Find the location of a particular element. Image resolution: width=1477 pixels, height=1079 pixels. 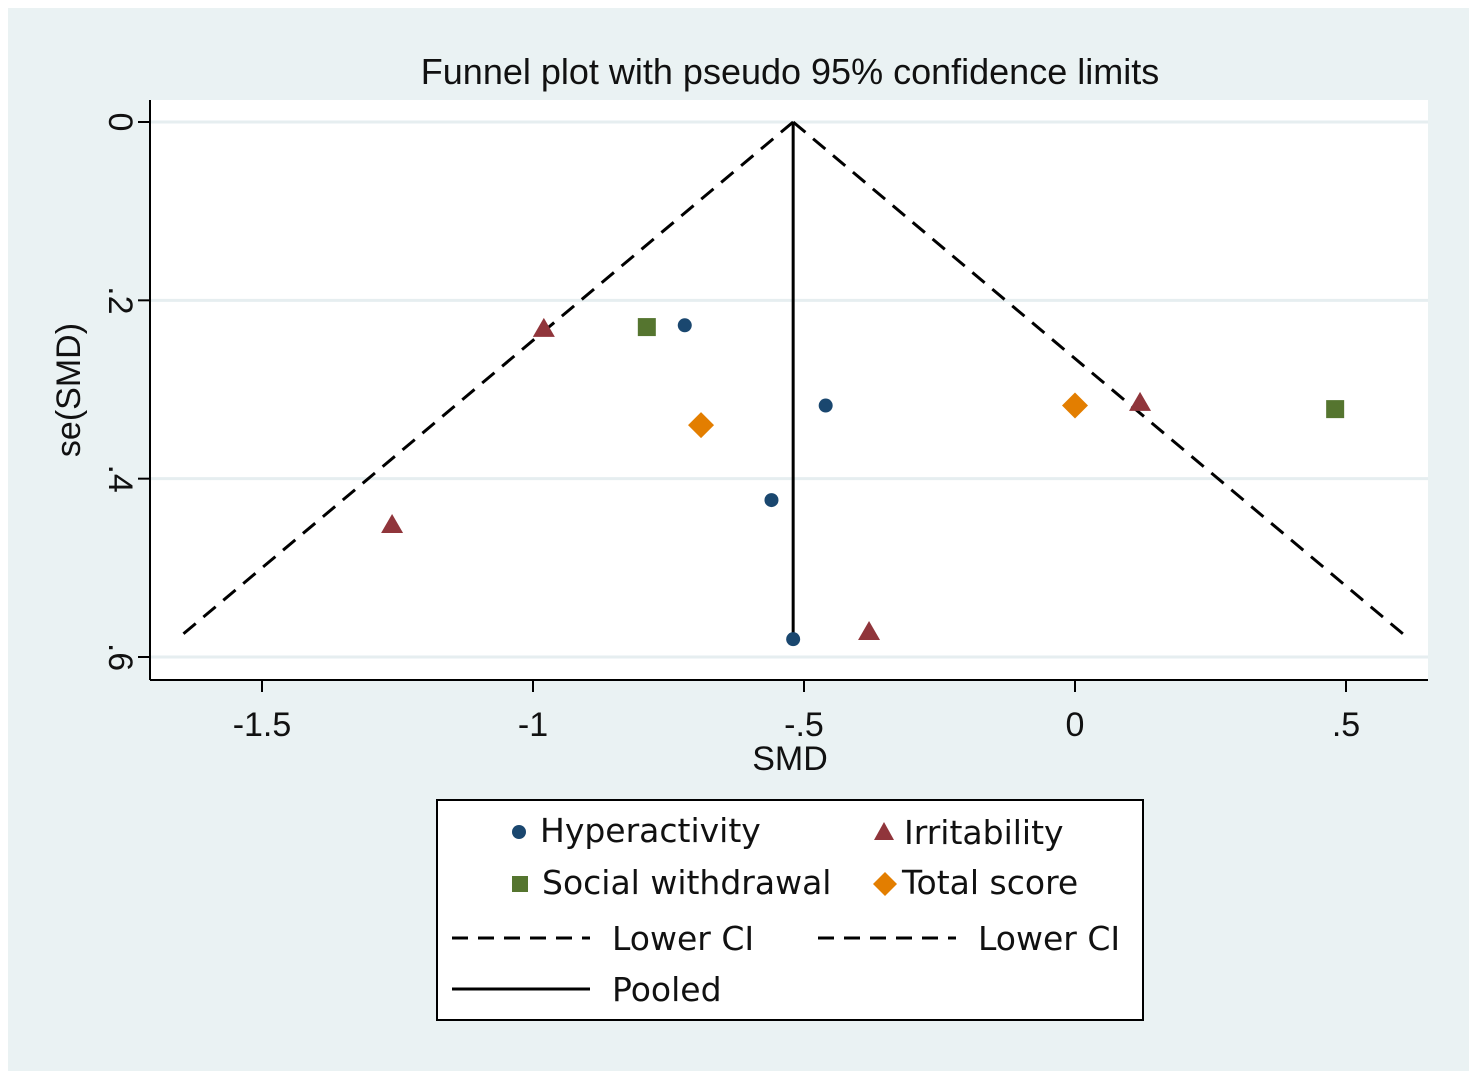

legend-label-lower-ci-2: Lower CI is located at coordinates (1049, 938).